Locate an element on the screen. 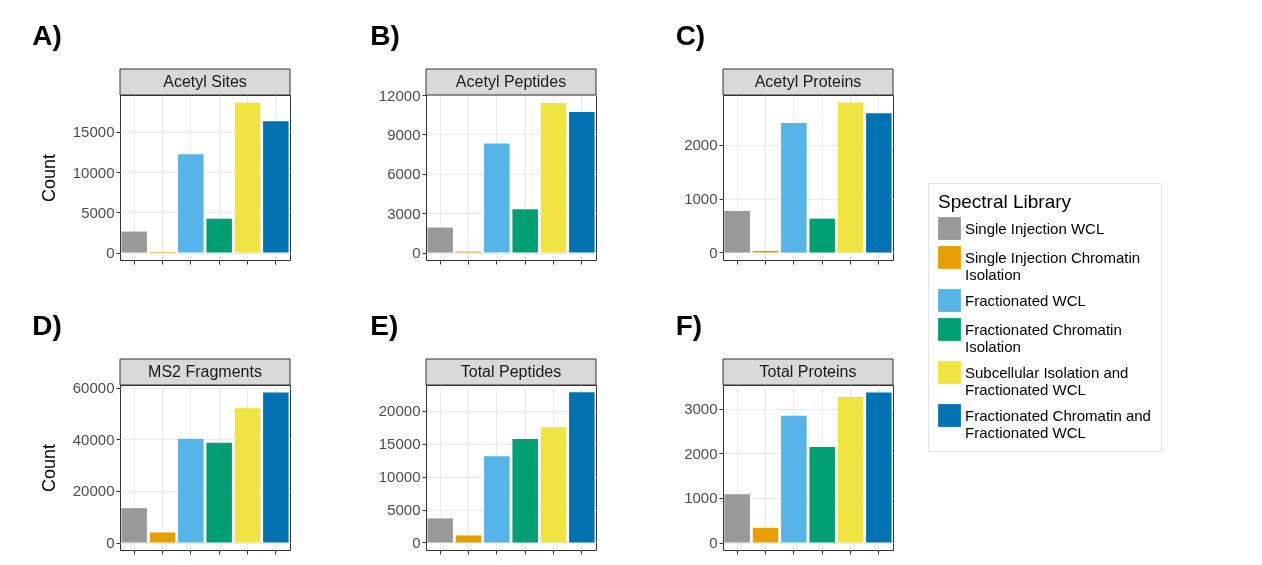  text: A) is located at coordinates (47, 35).